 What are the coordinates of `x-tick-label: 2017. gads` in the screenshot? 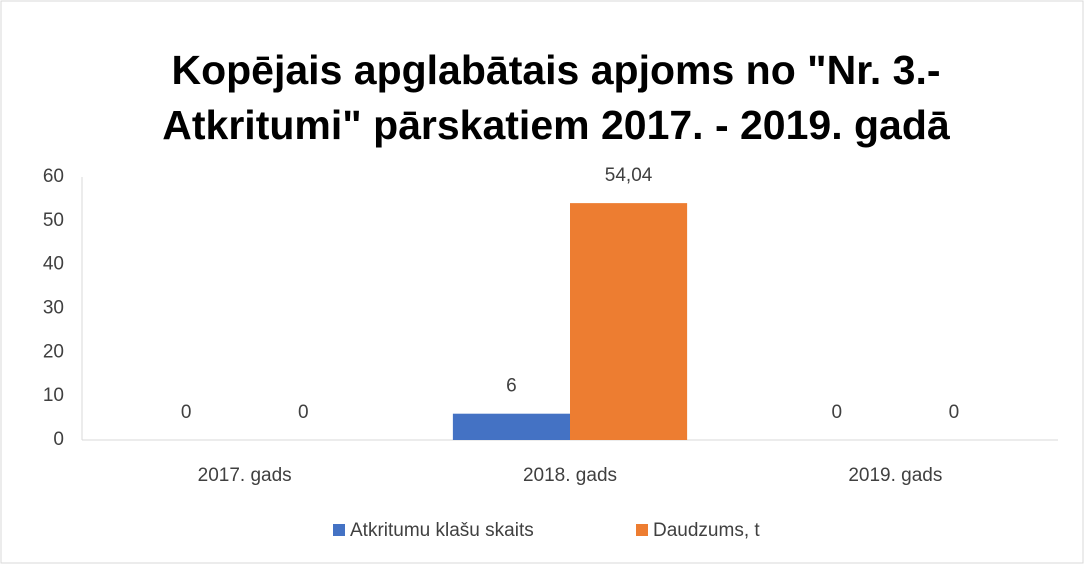 It's located at (245, 475).